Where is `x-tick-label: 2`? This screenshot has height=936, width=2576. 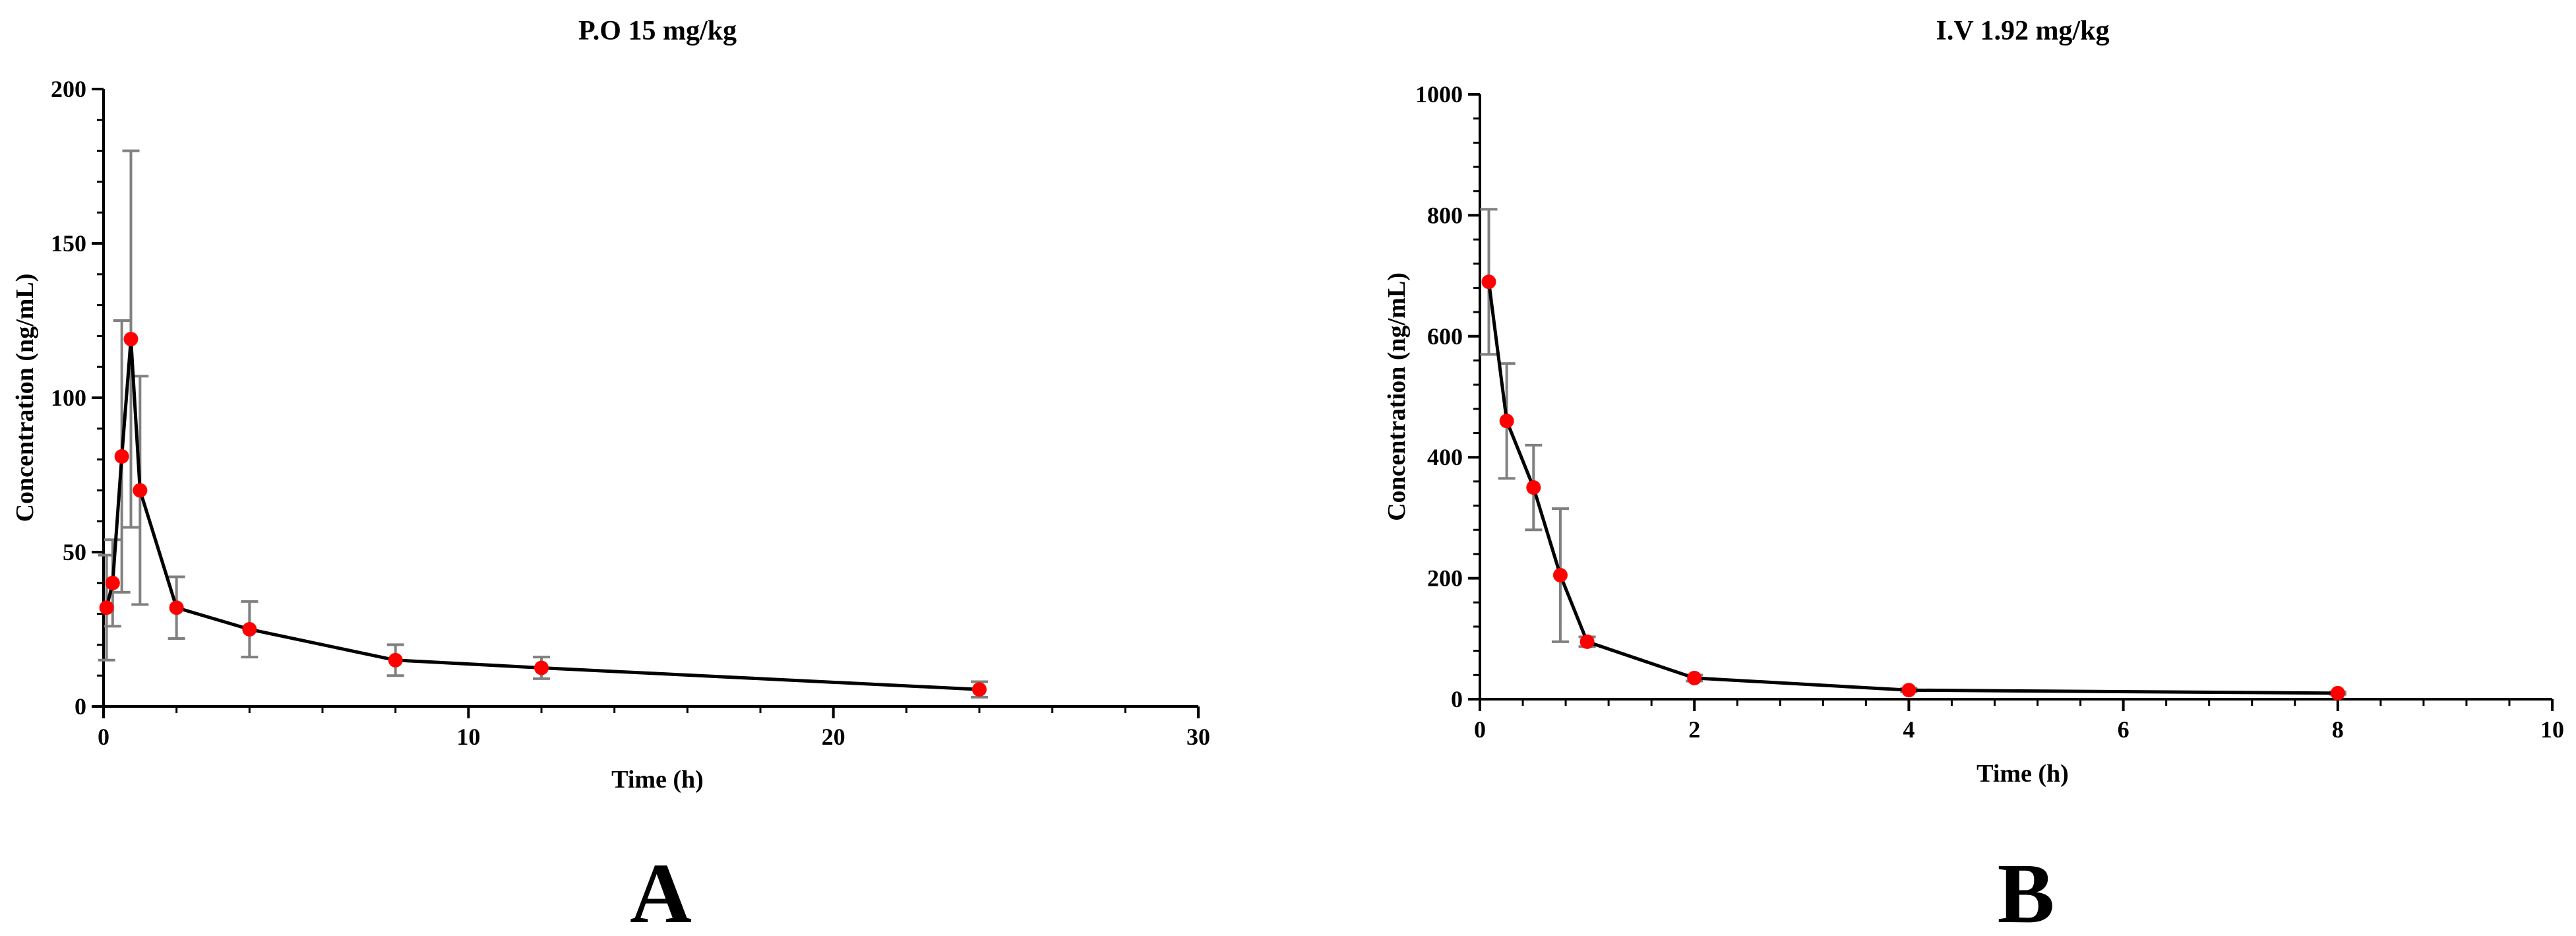 x-tick-label: 2 is located at coordinates (1694, 729).